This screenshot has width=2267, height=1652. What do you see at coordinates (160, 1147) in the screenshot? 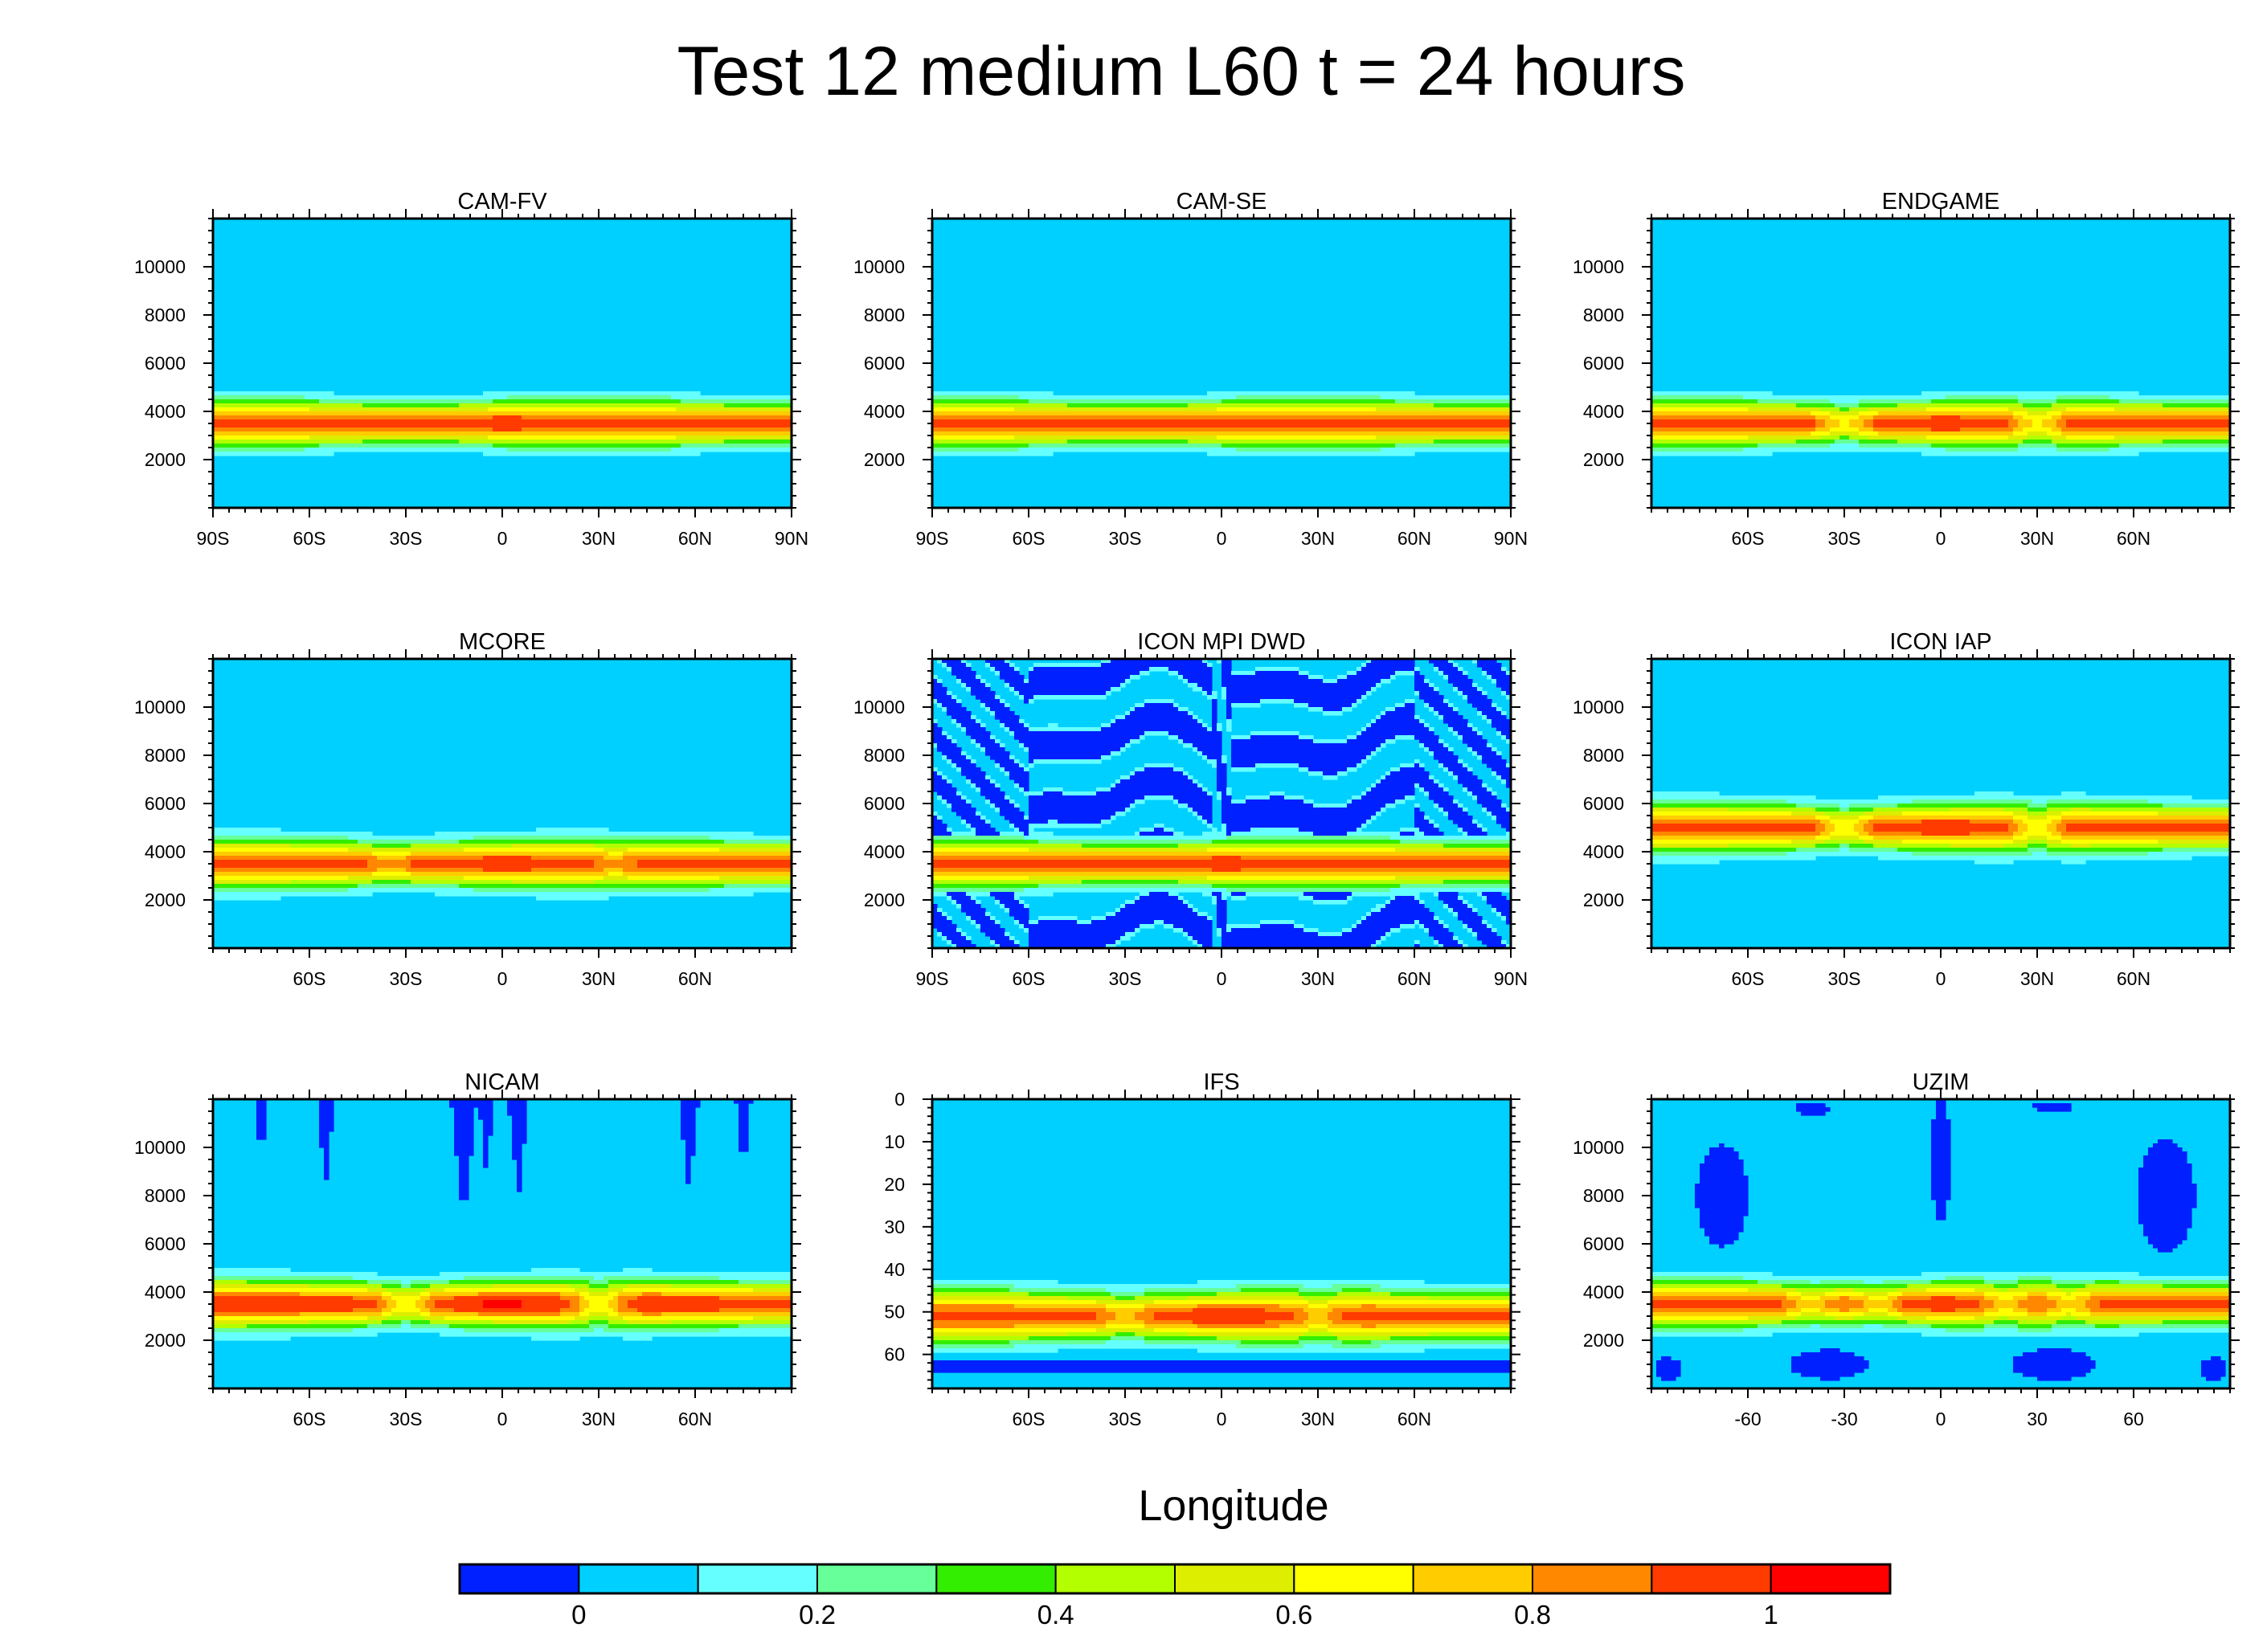
I see `y-tick-label: 10000` at bounding box center [160, 1147].